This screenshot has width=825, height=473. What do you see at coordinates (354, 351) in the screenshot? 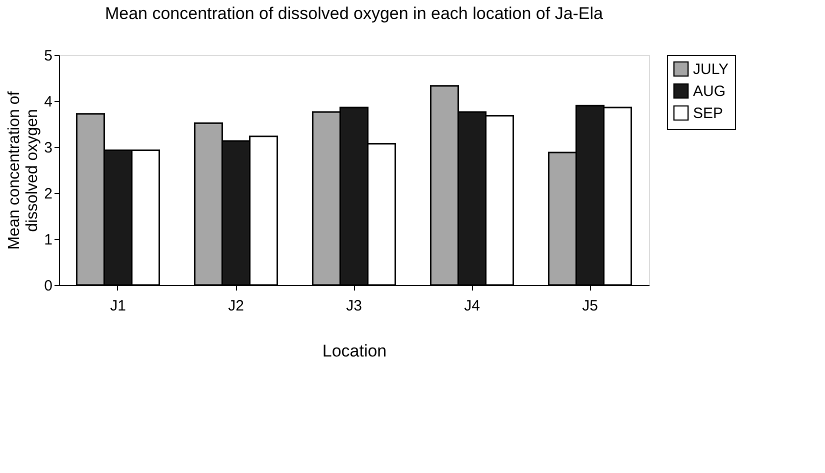
I see `x-axis-title: Location` at bounding box center [354, 351].